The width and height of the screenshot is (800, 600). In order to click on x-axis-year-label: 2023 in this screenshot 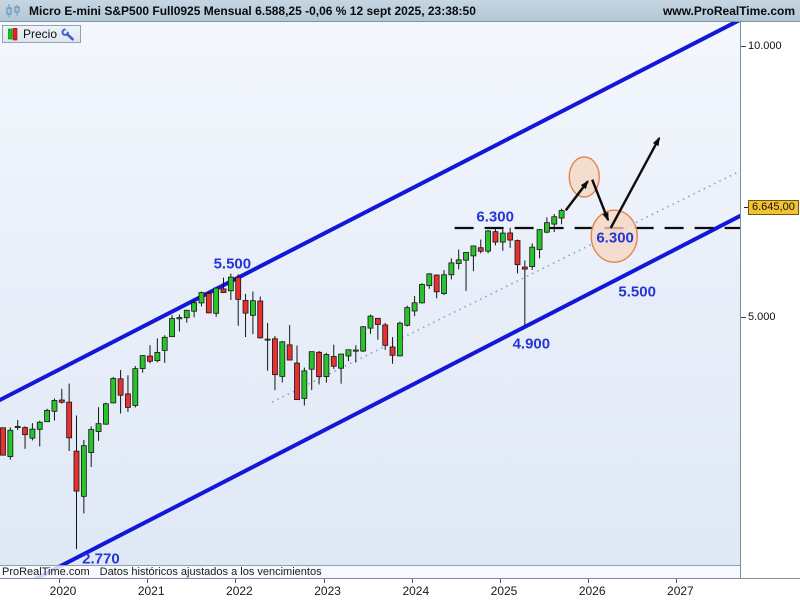, I will do `click(327, 591)`.